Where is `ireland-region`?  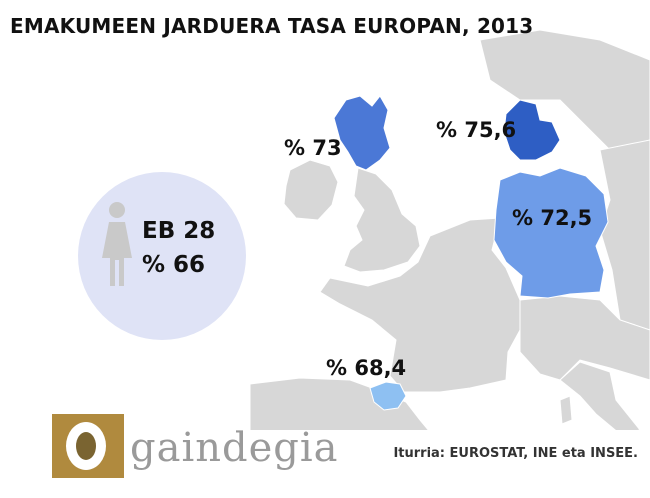
ireland-region is located at coordinates (311, 190).